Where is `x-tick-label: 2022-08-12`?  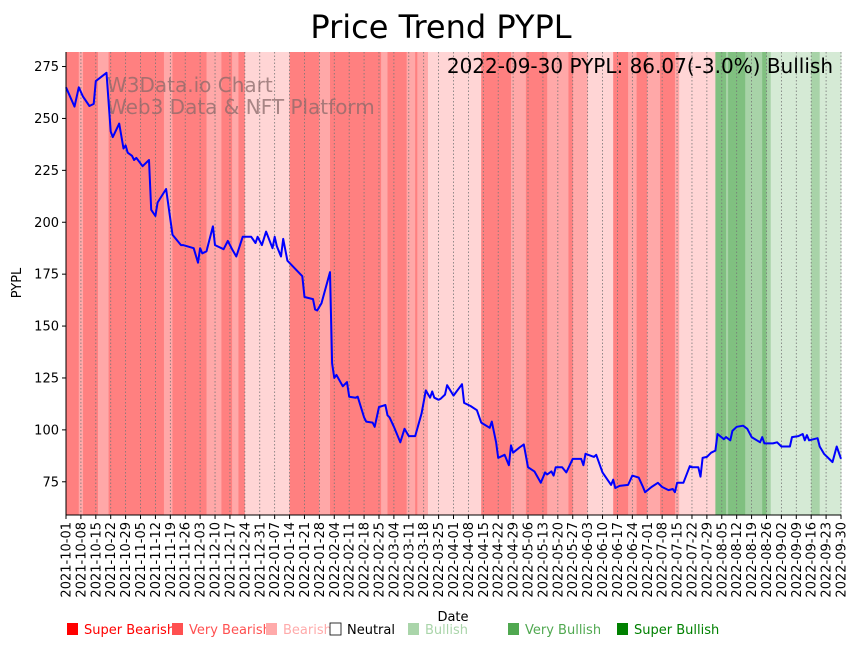 x-tick-label: 2022-08-12 is located at coordinates (737, 560).